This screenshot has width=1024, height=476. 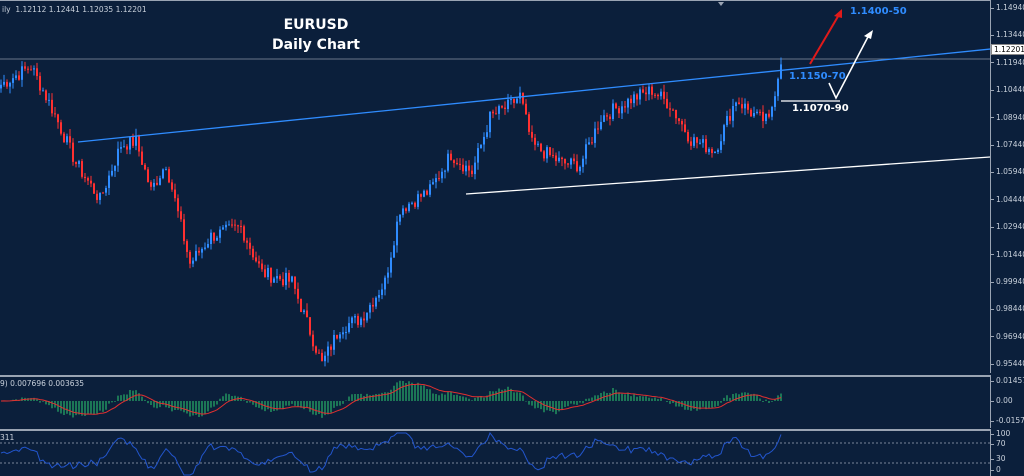 I want to click on price-tick: 0.99940, so click(x=1007, y=281).